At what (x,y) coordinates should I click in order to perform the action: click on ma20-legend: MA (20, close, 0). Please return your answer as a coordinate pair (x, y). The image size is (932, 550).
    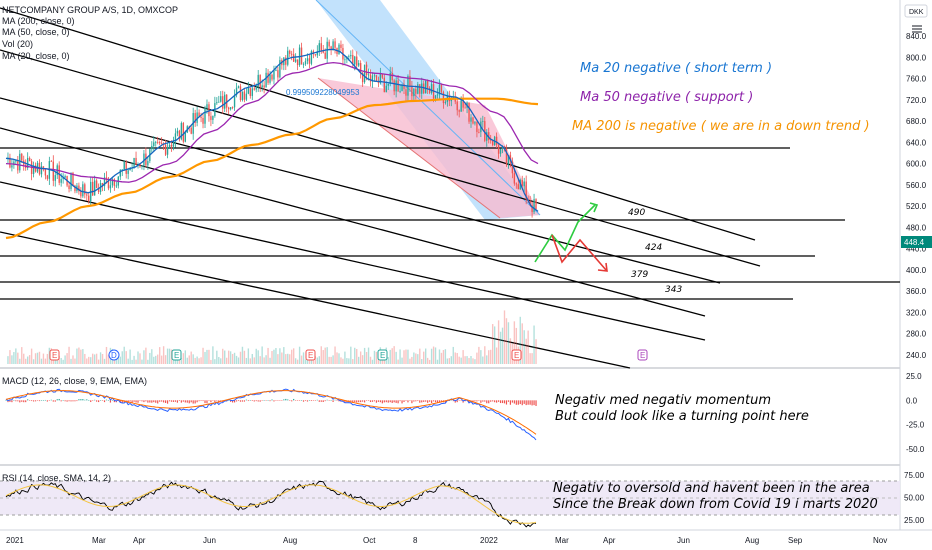
    Looking at the image, I should click on (36, 56).